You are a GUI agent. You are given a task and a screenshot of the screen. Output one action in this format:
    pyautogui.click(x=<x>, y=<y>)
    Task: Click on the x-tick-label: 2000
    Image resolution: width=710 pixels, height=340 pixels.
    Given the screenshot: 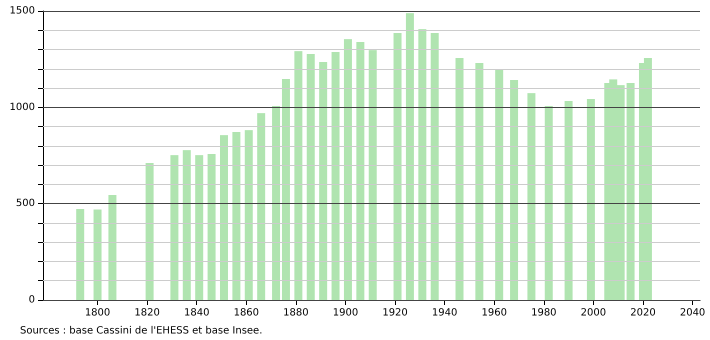 What is the action you would take?
    pyautogui.click(x=593, y=313)
    